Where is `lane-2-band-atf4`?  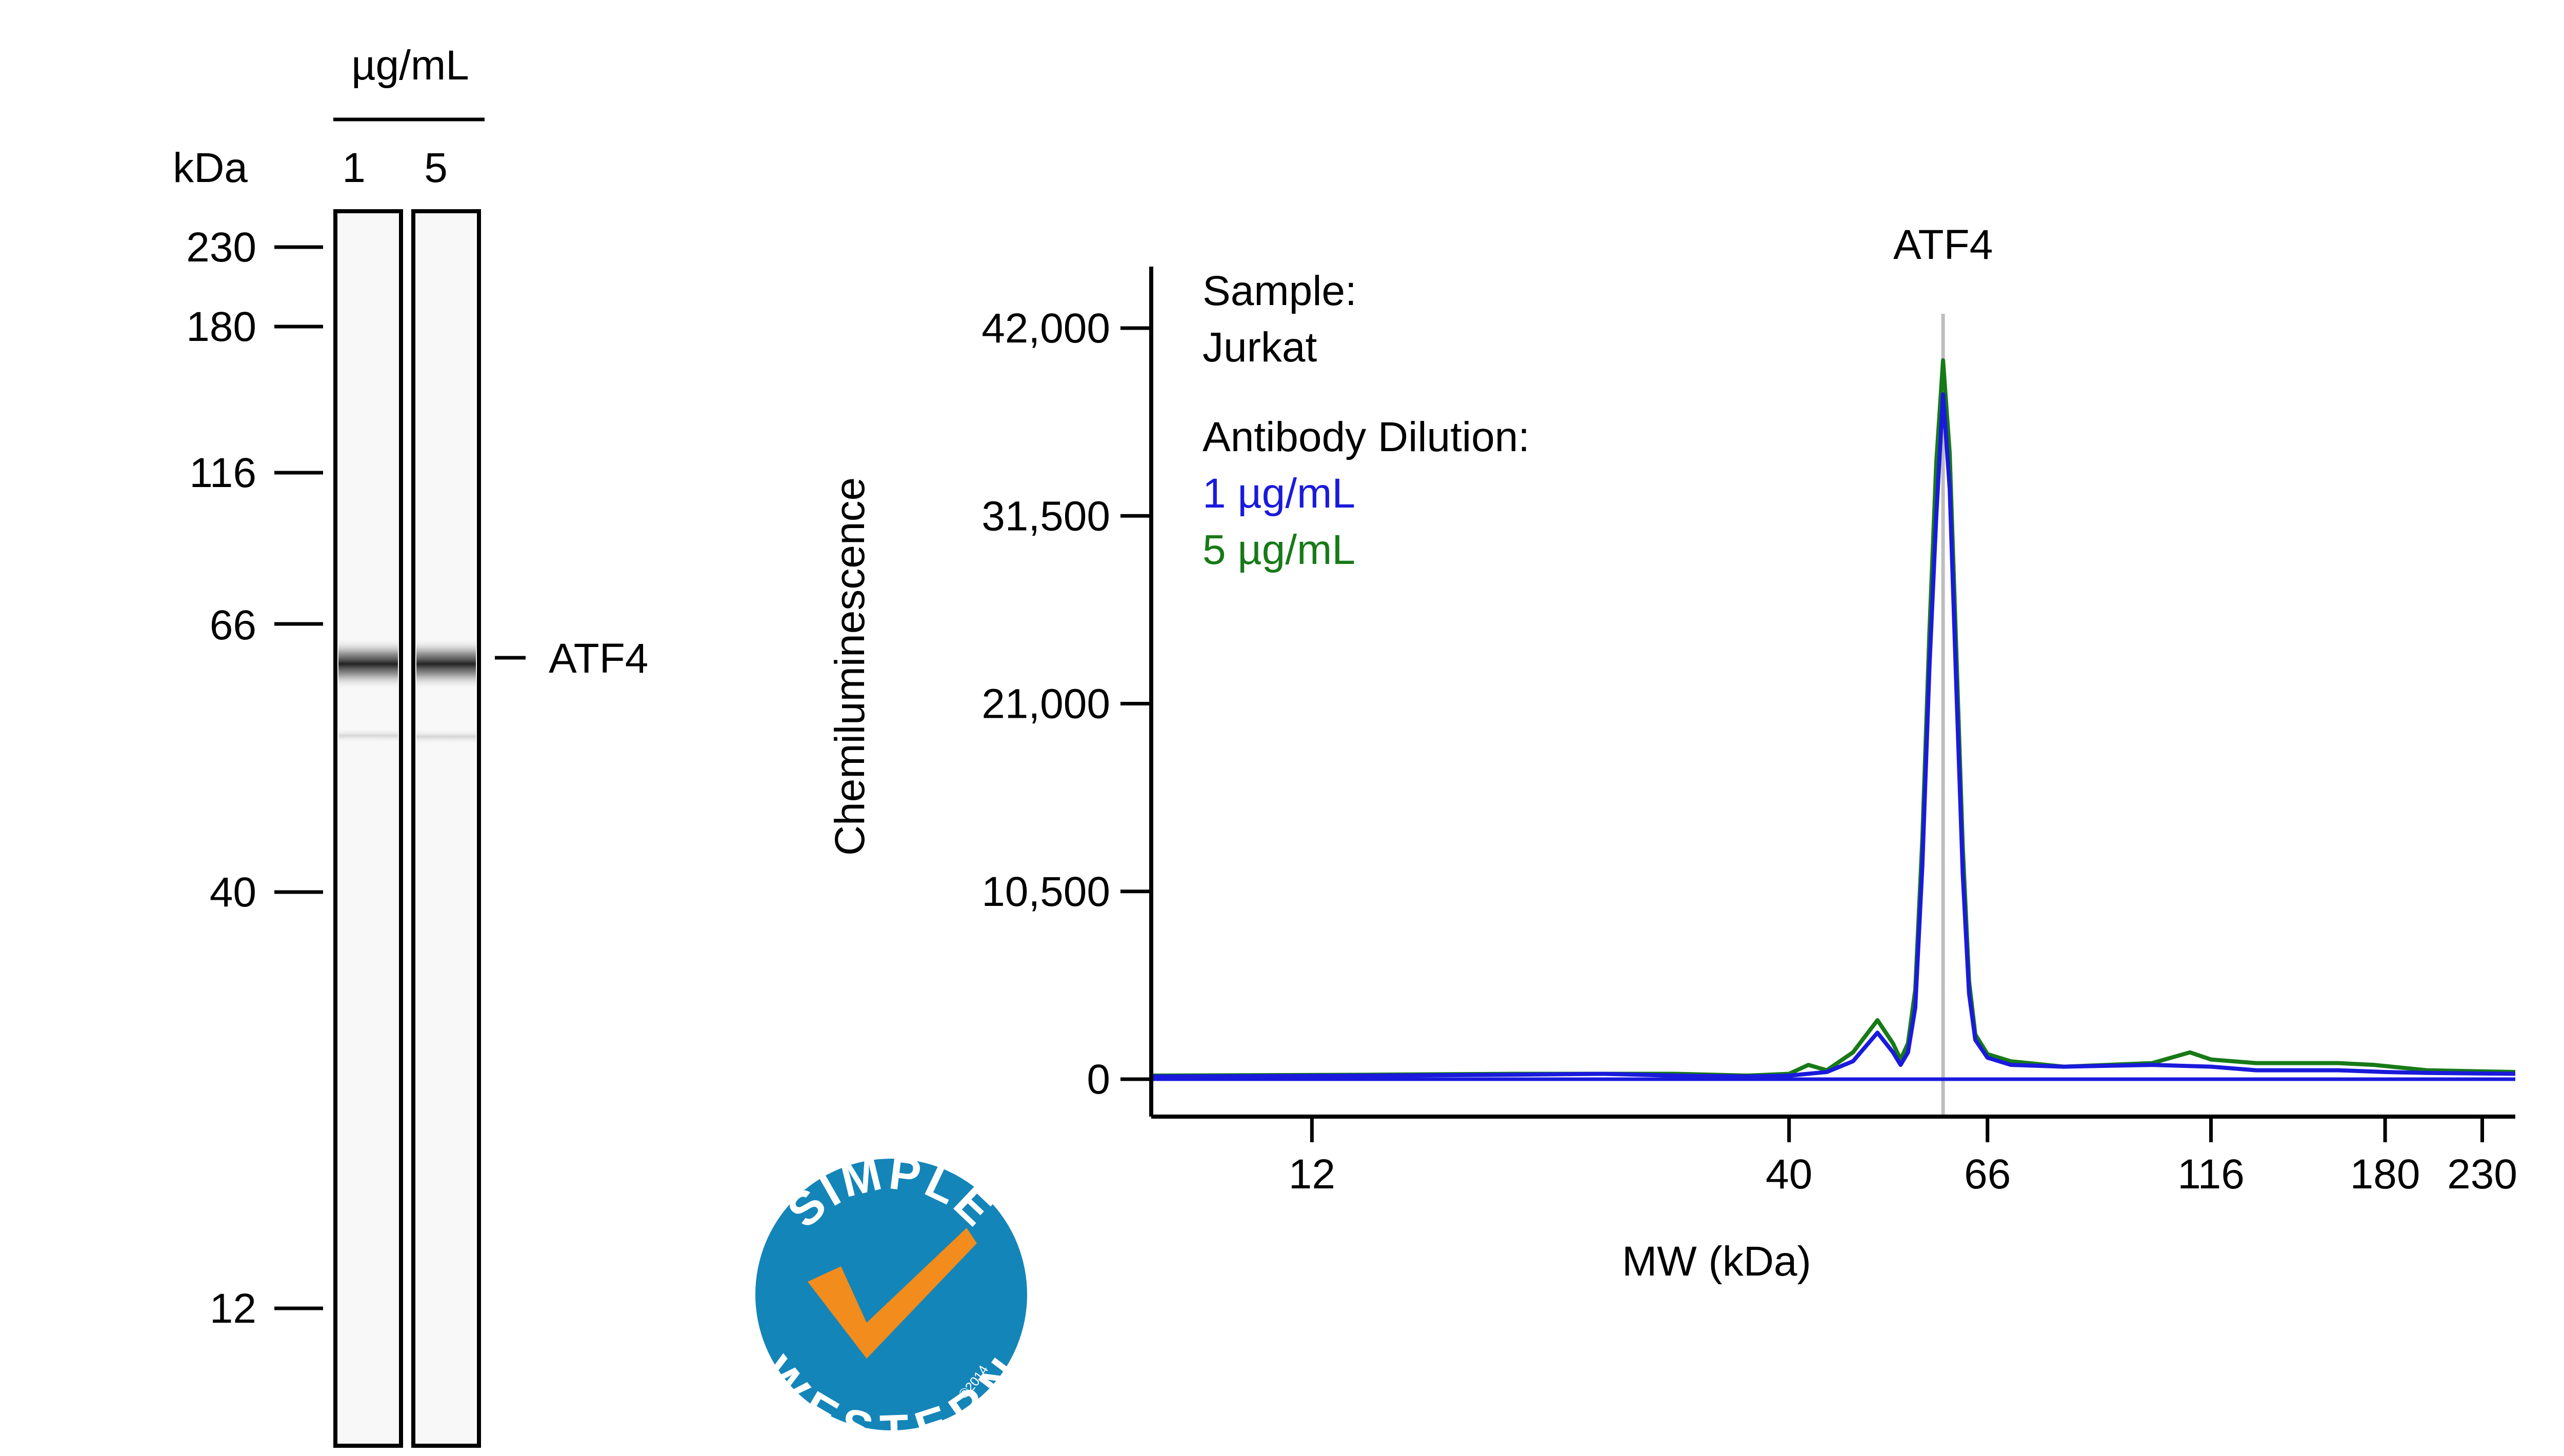
lane-2-band-atf4 is located at coordinates (446, 664).